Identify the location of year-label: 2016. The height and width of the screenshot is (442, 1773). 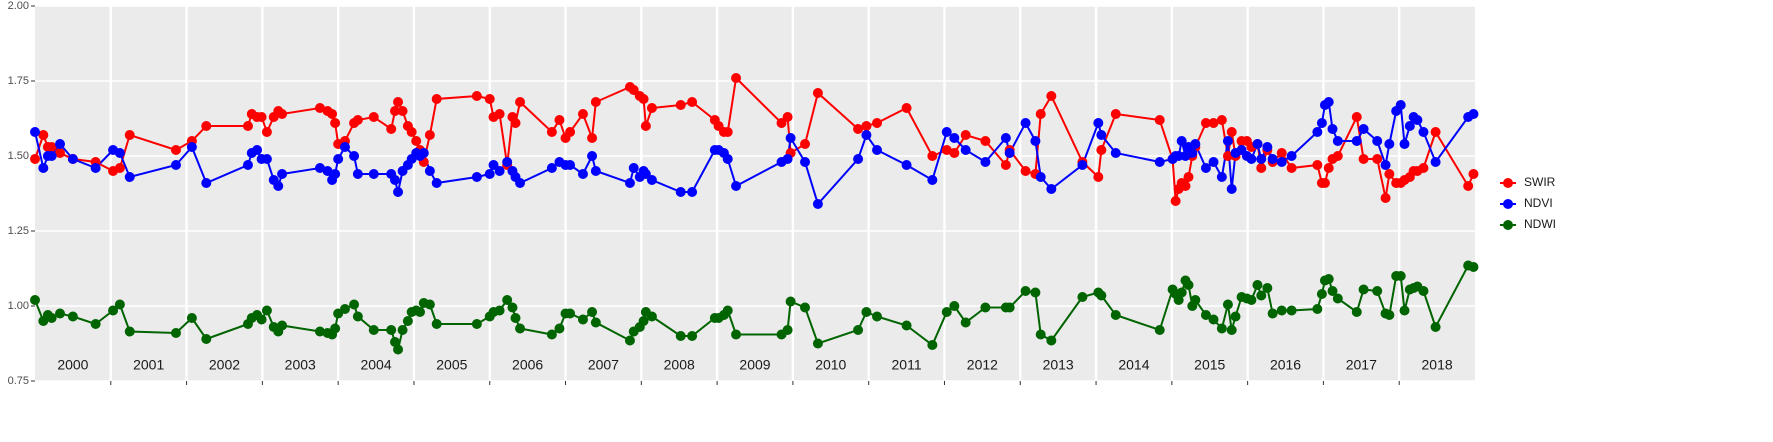
(1285, 365).